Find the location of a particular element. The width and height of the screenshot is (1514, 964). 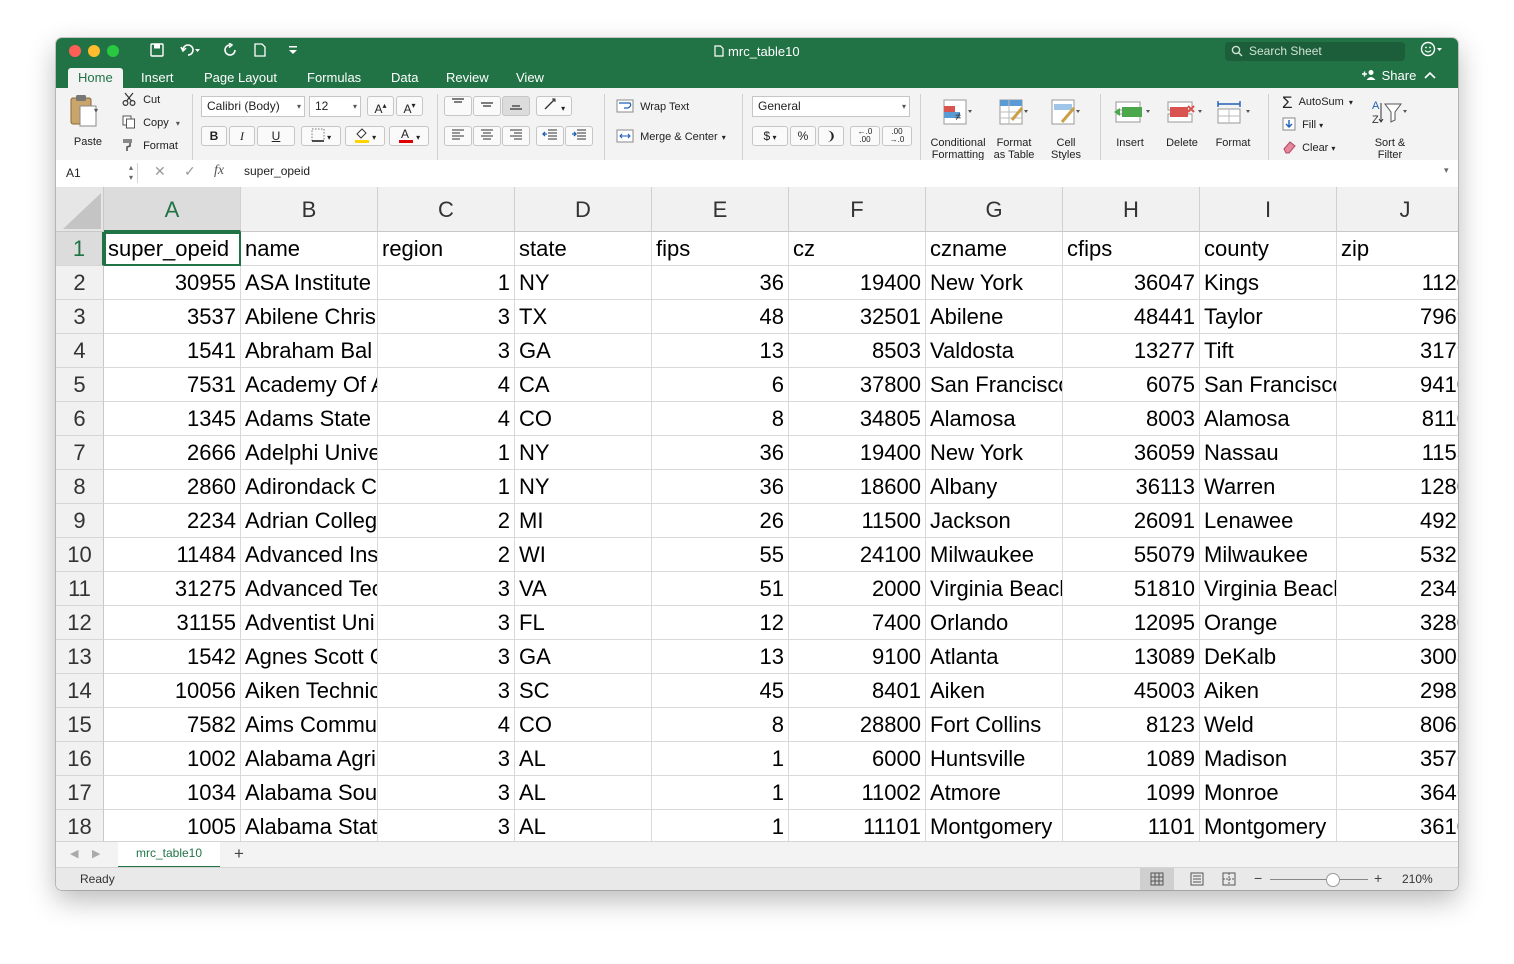

table-cell: 8063 is located at coordinates (1397, 725).